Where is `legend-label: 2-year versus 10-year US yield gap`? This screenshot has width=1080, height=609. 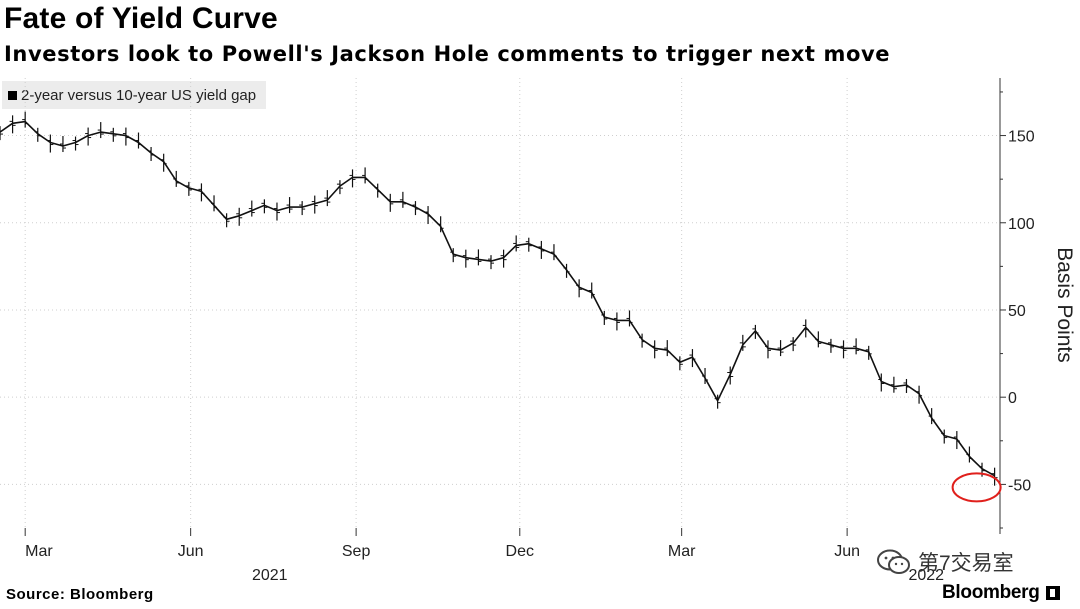 legend-label: 2-year versus 10-year US yield gap is located at coordinates (139, 95).